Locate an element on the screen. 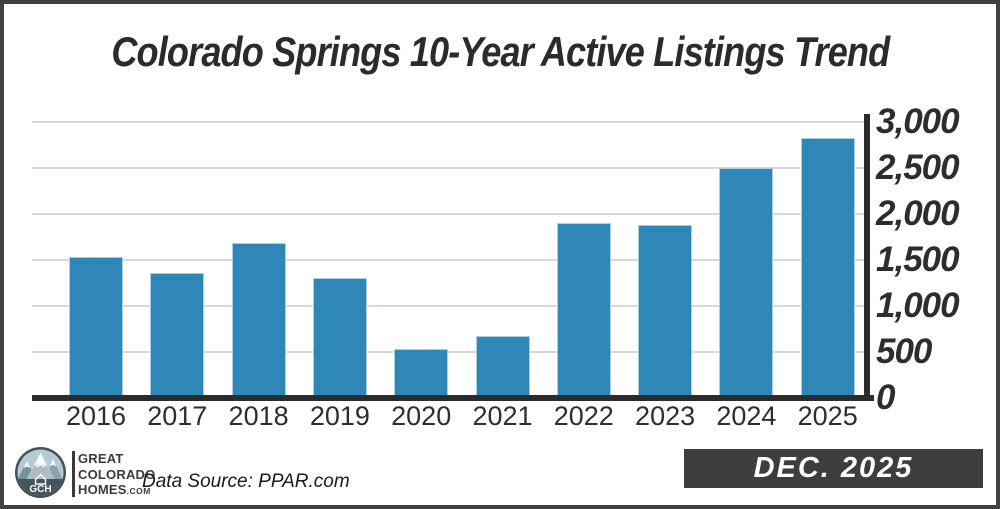 The width and height of the screenshot is (1000, 509). x-tick-2019: 2019 is located at coordinates (339, 416).